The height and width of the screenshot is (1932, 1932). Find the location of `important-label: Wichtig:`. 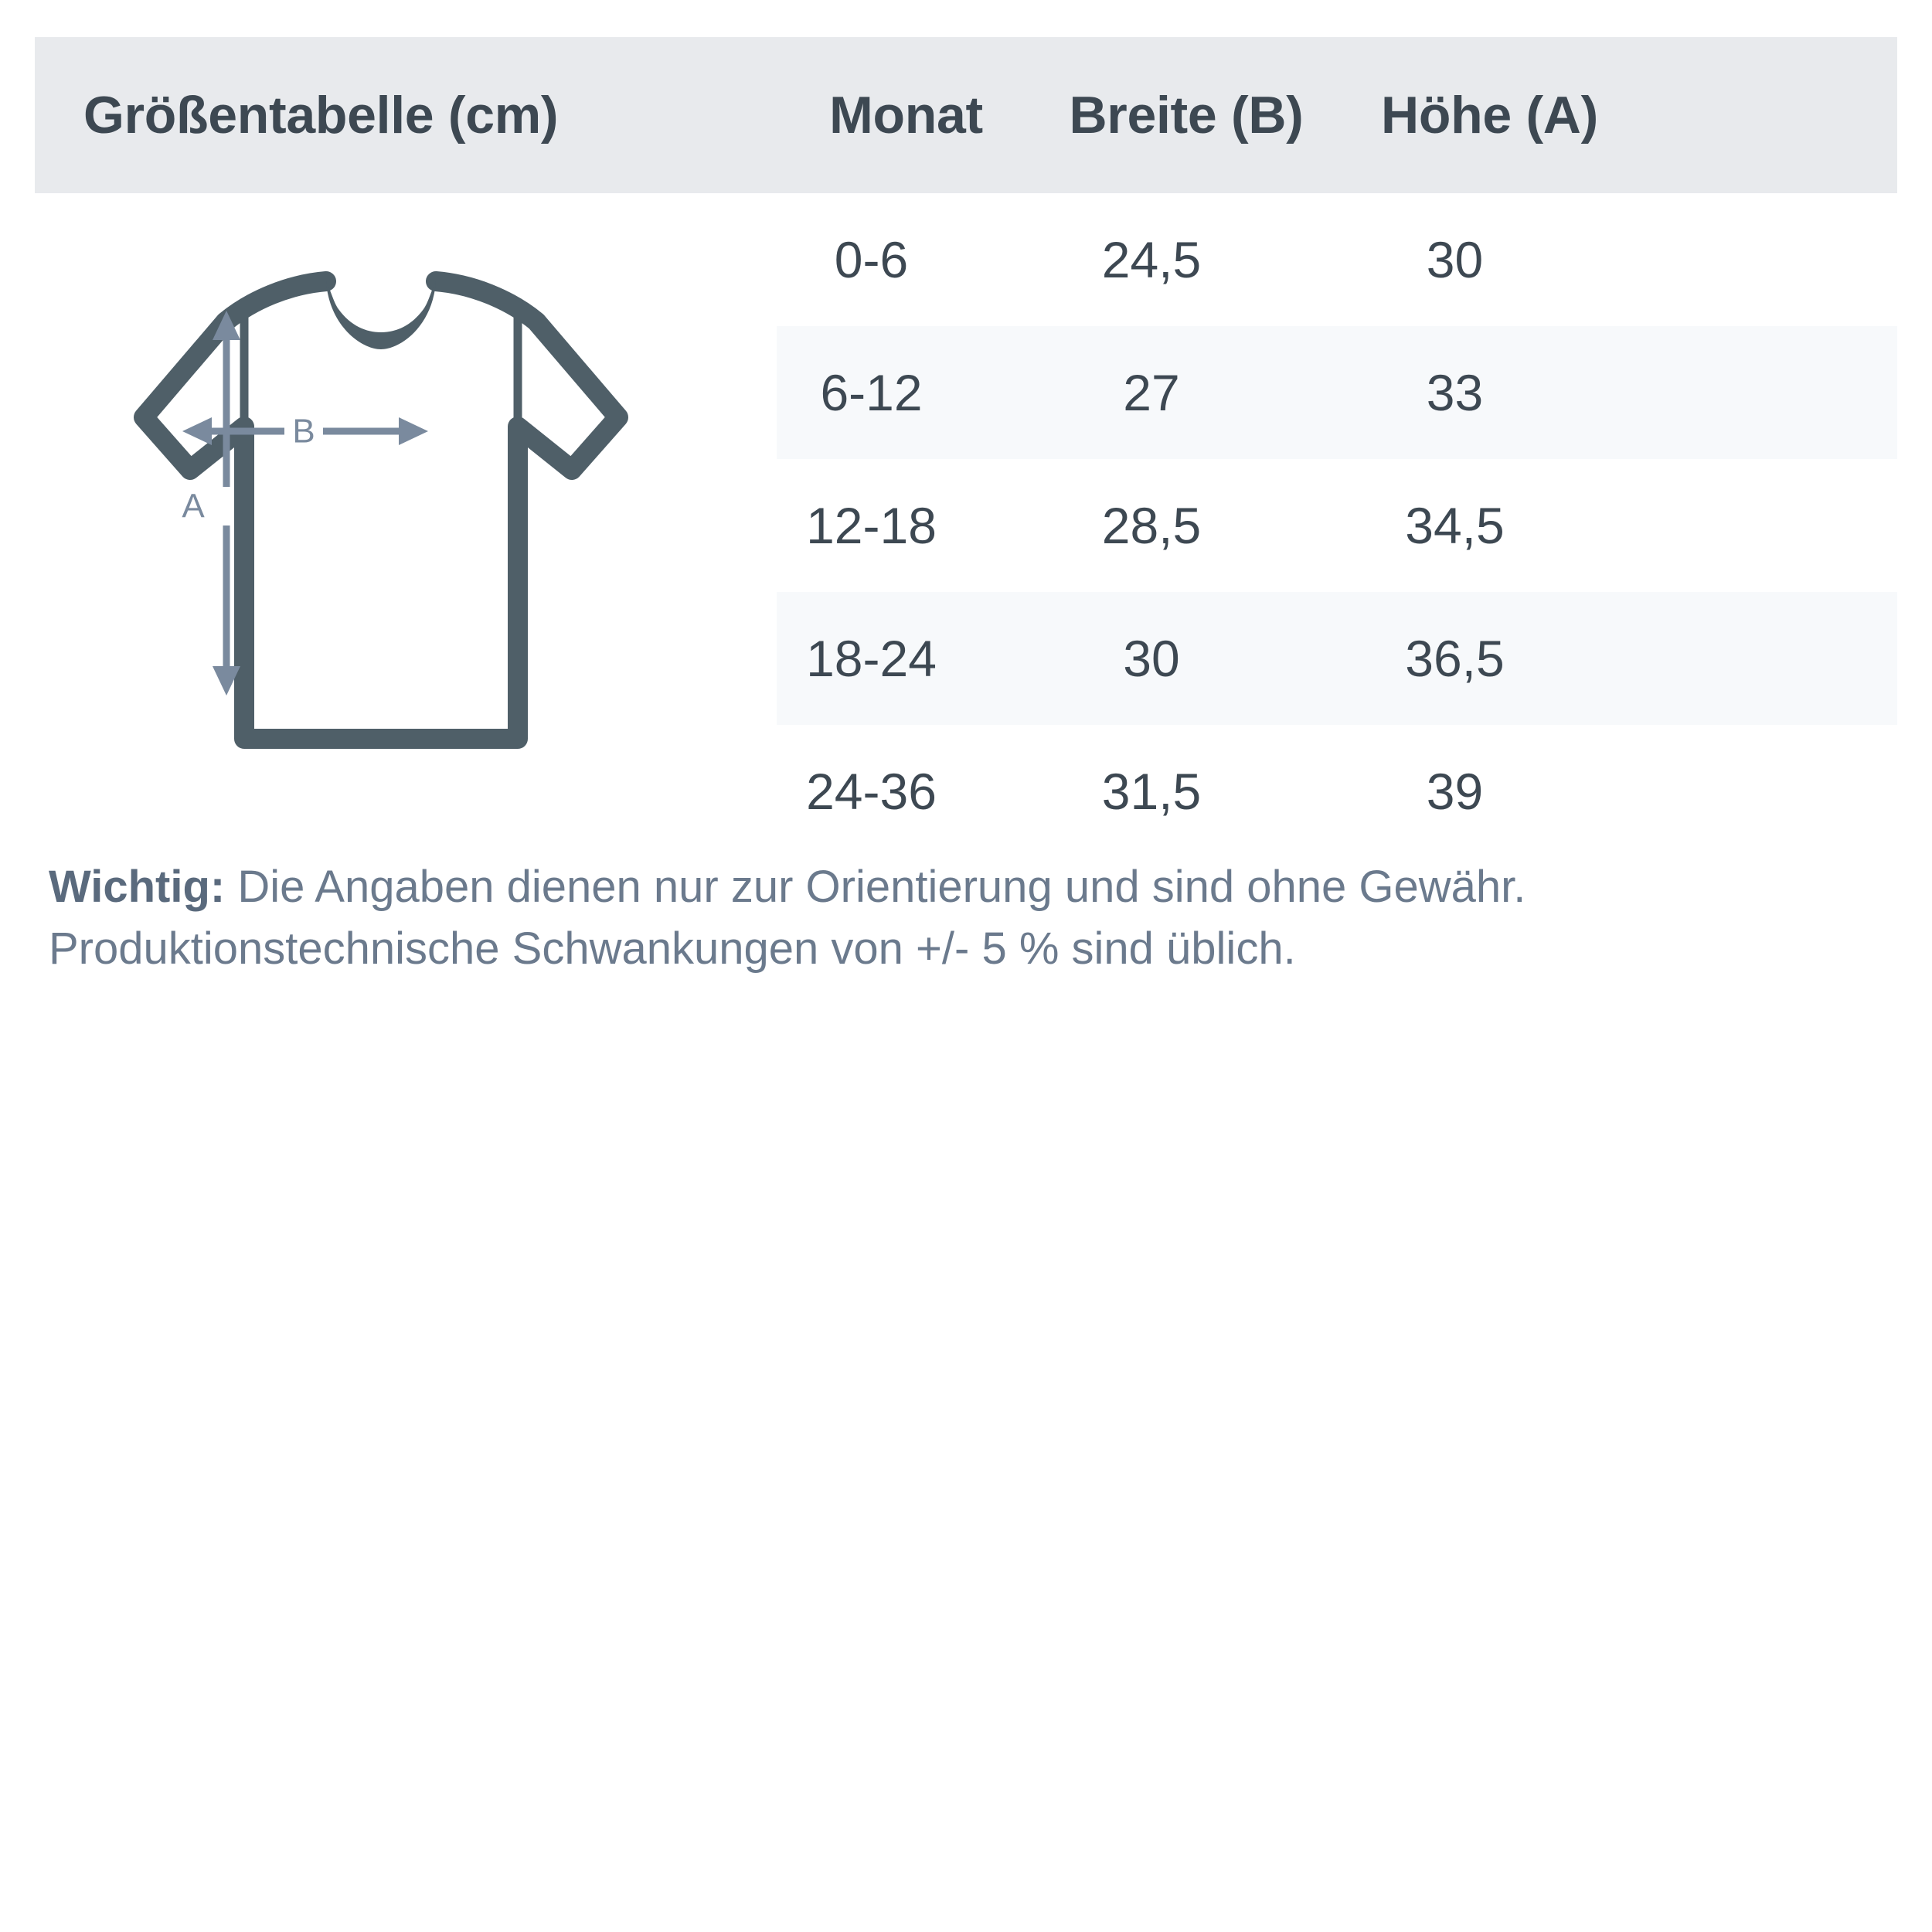

important-label: Wichtig: is located at coordinates (137, 887).